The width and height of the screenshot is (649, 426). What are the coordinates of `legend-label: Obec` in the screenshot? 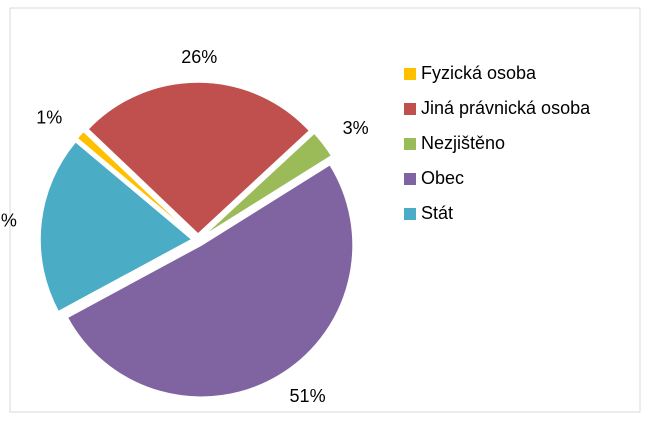 It's located at (442, 178).